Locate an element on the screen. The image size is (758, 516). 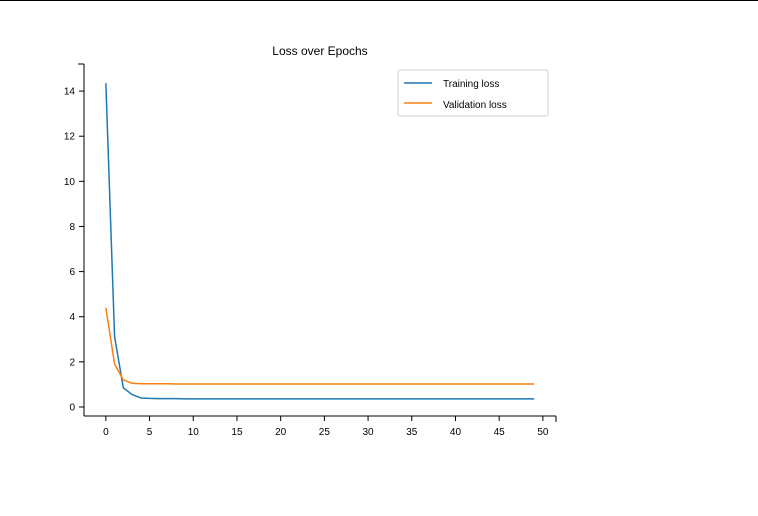
legend: Training loss Validation loss is located at coordinates (473, 93).